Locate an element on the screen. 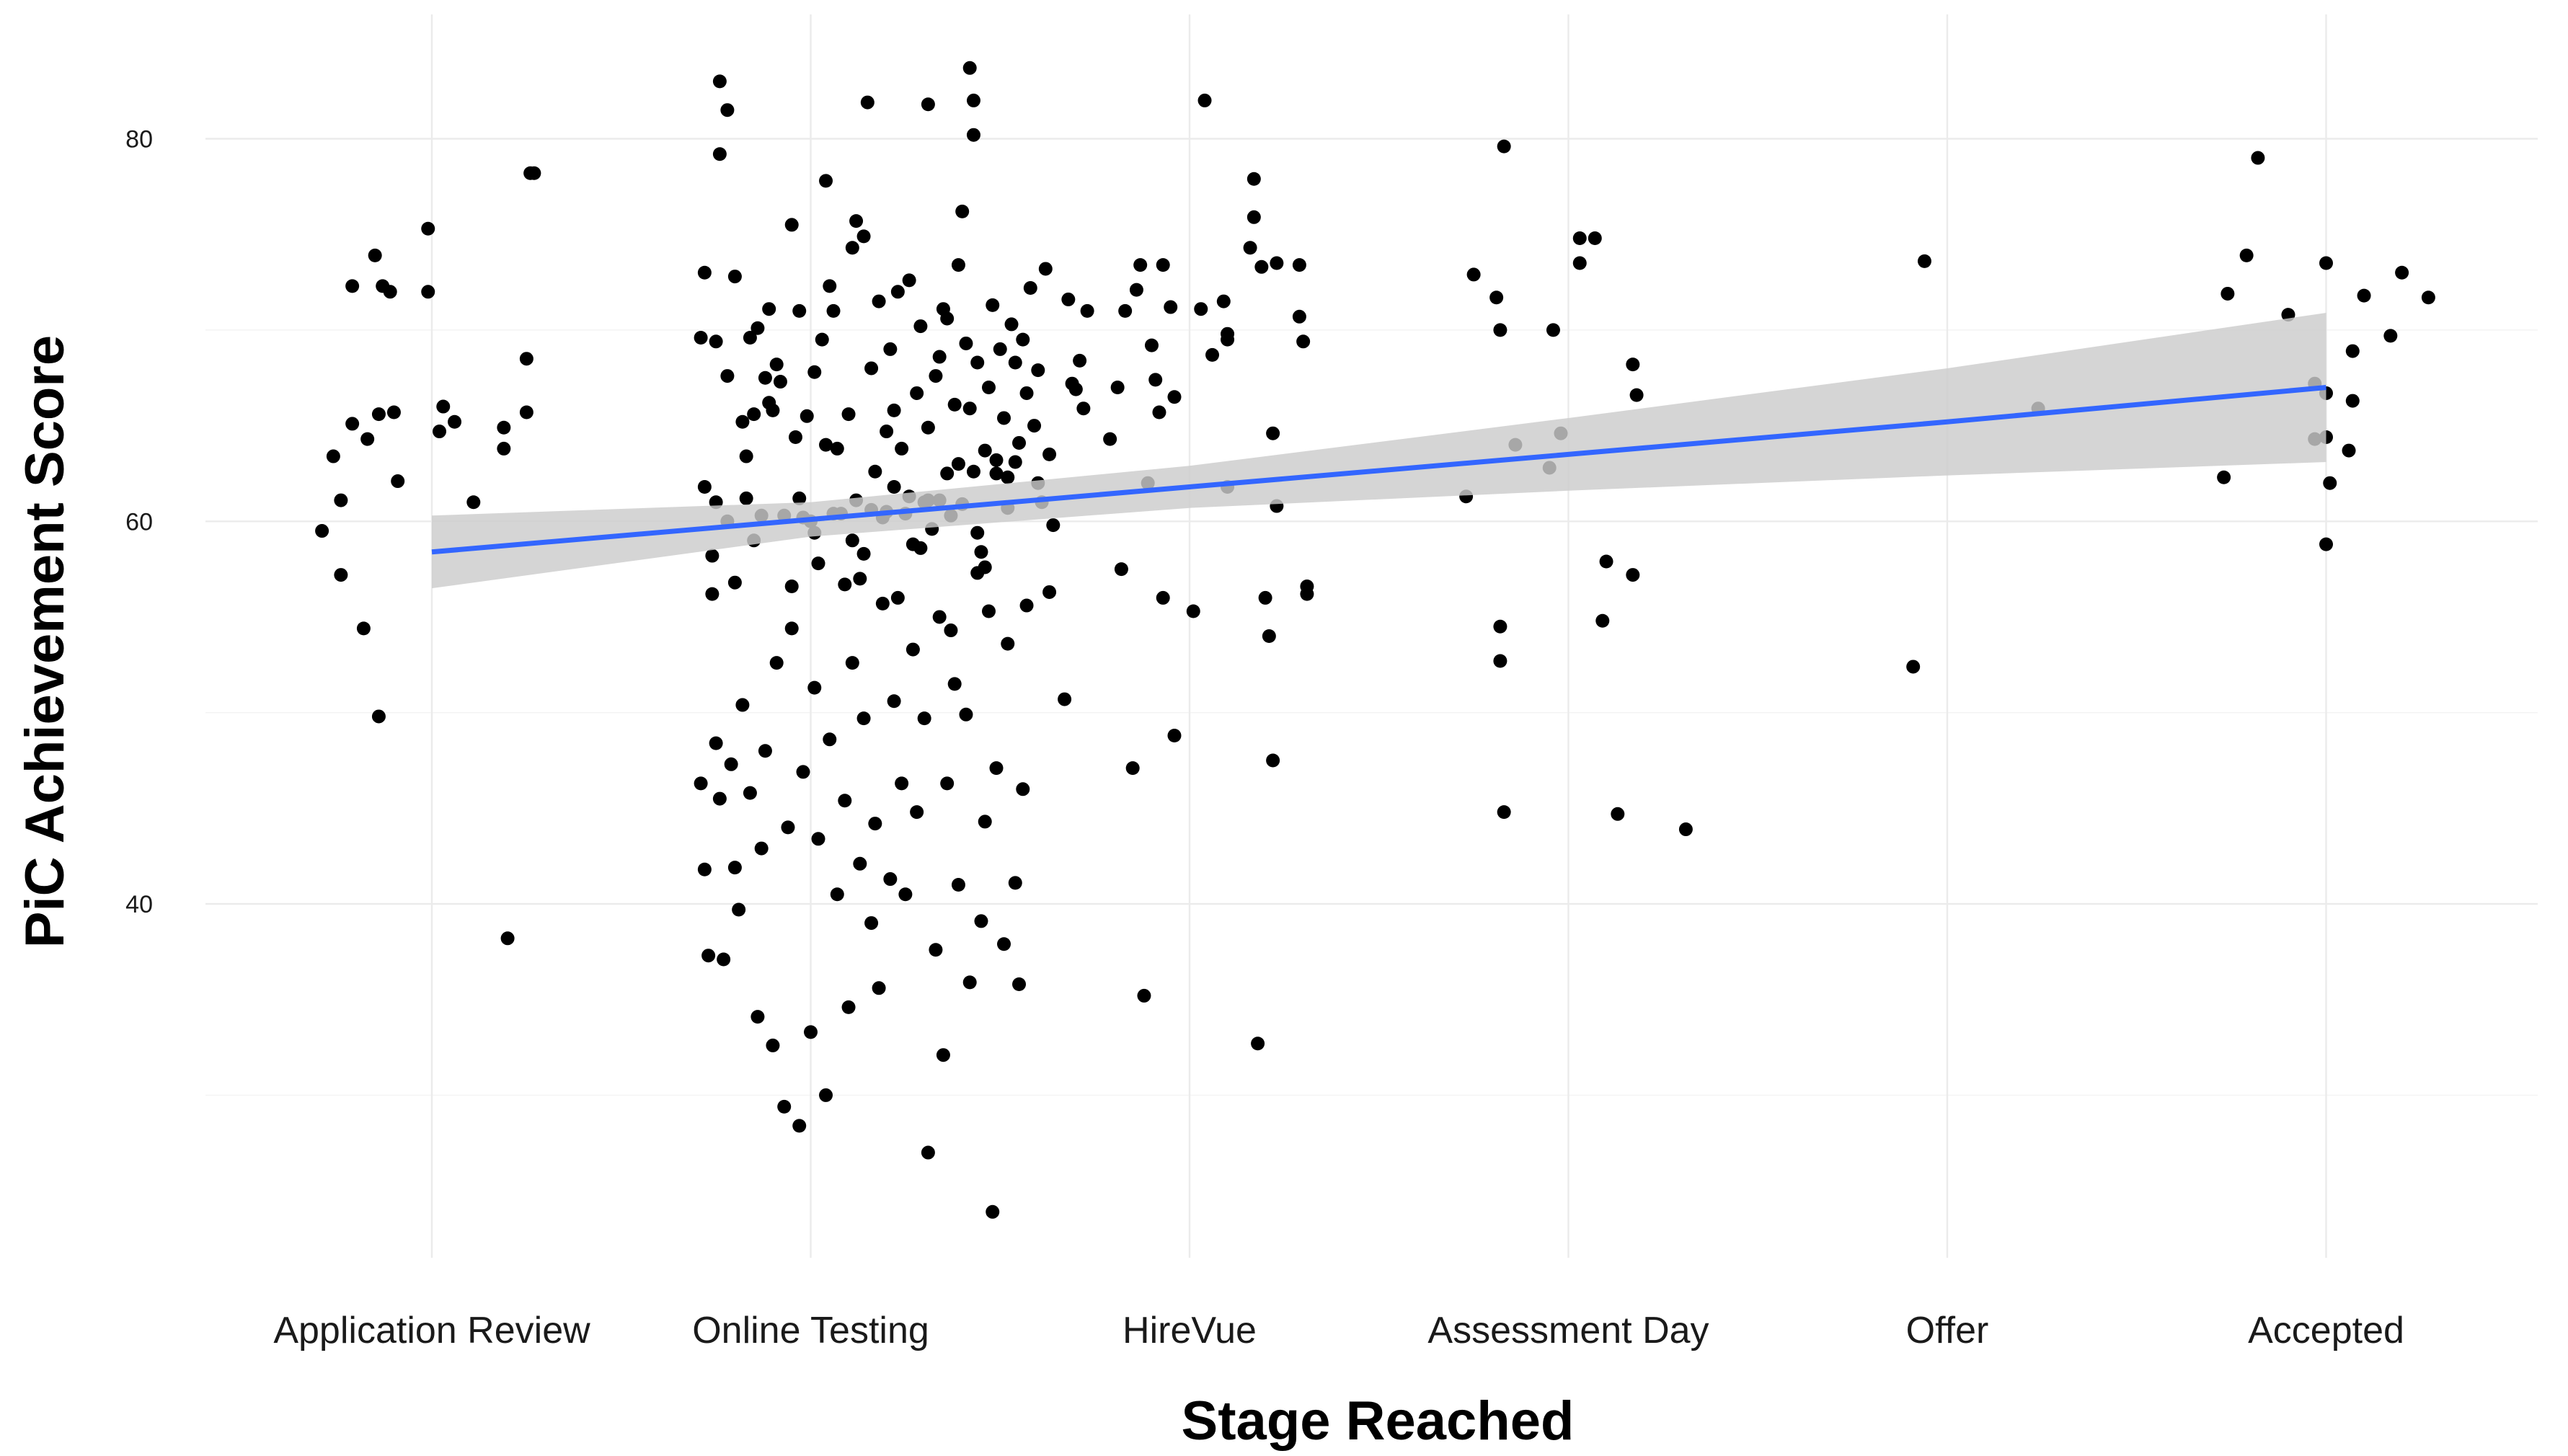  confidence-band is located at coordinates (1379, 451).